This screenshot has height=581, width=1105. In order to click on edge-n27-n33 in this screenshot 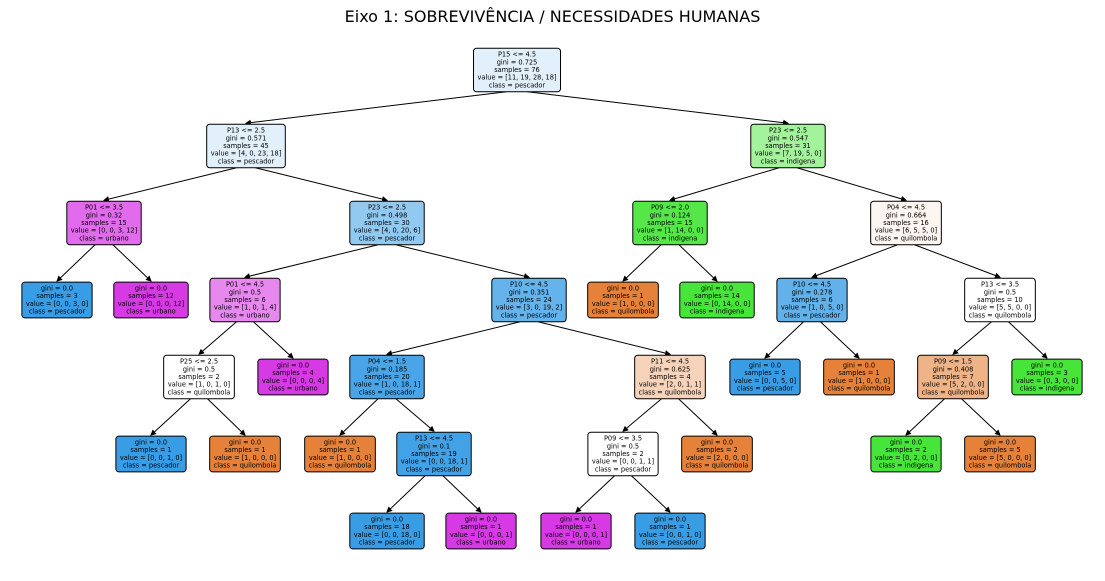, I will do `click(595, 494)`.